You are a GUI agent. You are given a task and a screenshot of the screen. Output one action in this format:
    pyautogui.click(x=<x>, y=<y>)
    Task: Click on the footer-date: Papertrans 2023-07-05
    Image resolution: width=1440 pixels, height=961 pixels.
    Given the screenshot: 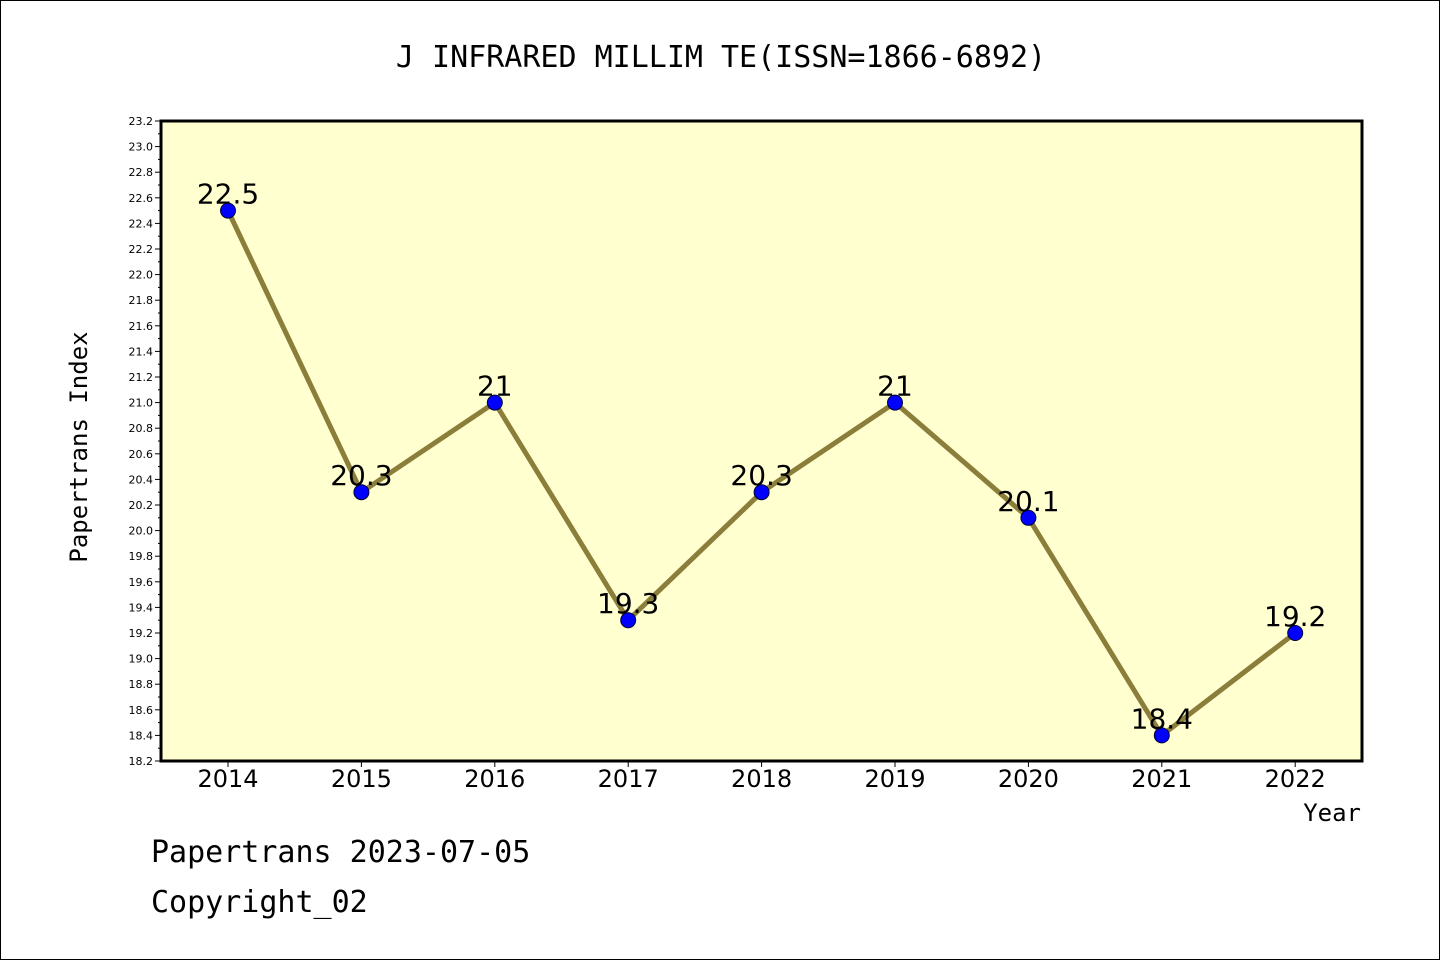 What is the action you would take?
    pyautogui.click(x=341, y=852)
    